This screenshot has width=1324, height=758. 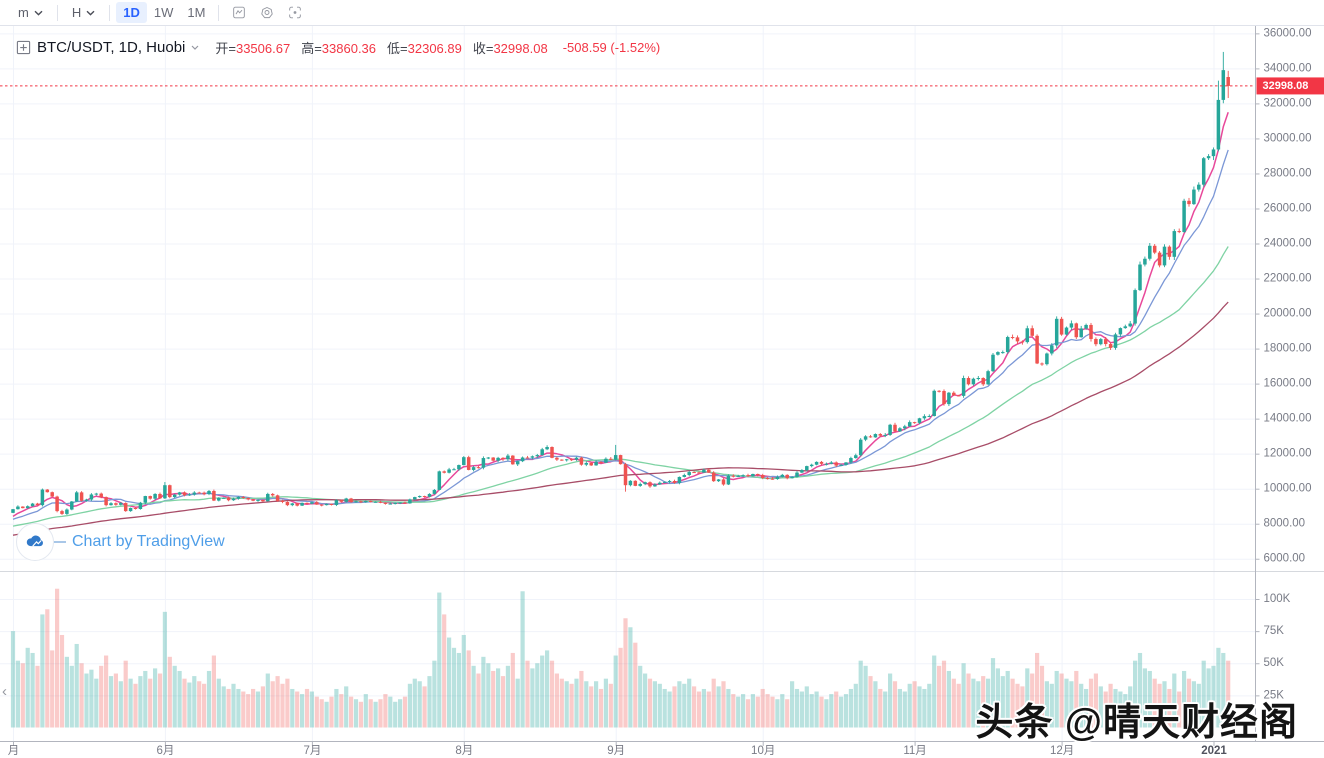 I want to click on tradingview-attribution-text: Chart by TradingView, so click(x=148, y=541).